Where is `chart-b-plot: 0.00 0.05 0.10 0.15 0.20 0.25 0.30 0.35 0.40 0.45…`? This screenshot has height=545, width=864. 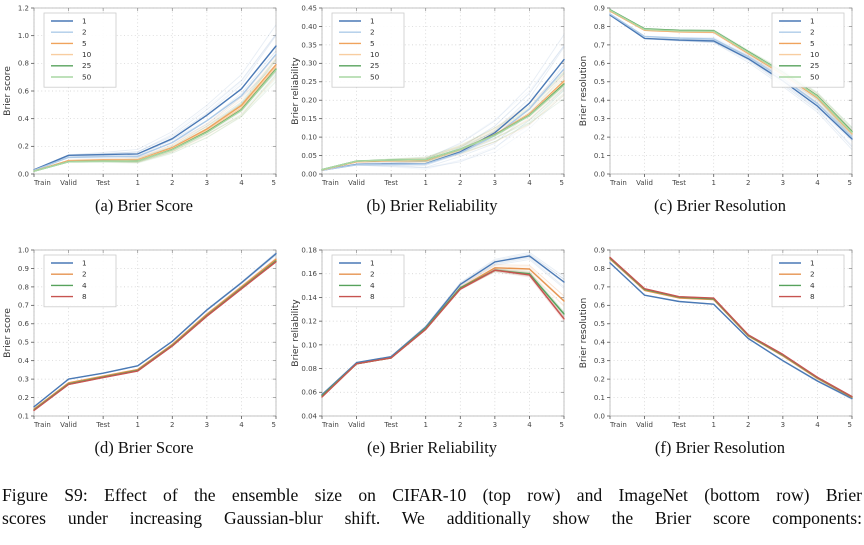 chart-b-plot: 0.00 0.05 0.10 0.15 0.20 0.25 0.30 0.35 0.40 0.45… is located at coordinates (427, 95).